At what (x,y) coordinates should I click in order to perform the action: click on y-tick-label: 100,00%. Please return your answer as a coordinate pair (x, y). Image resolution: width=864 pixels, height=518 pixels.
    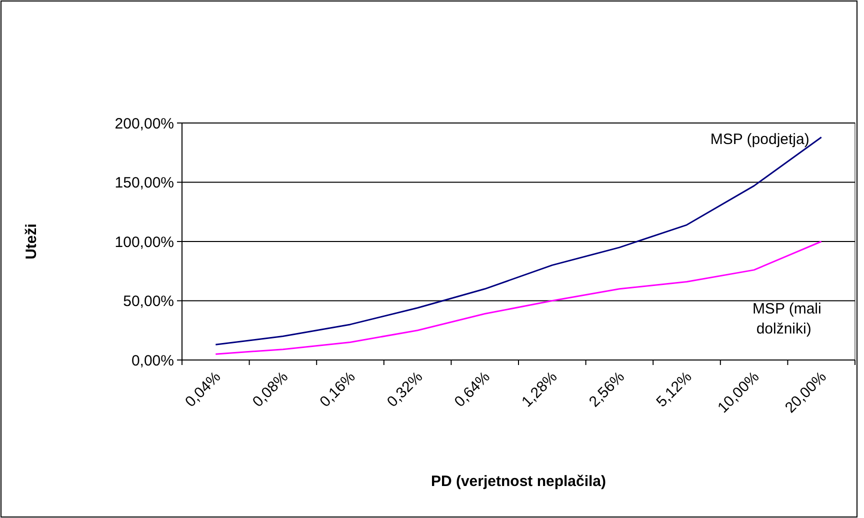
    Looking at the image, I should click on (144, 242).